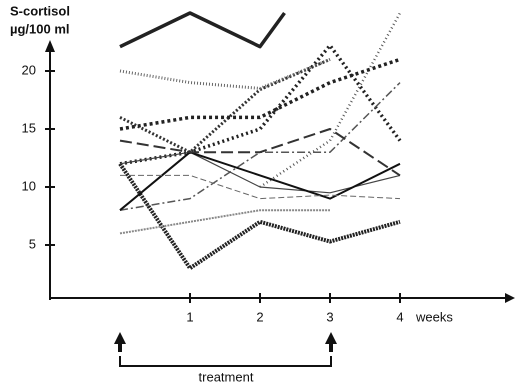 The image size is (523, 384). Describe the element at coordinates (29, 185) in the screenshot. I see `y-tick-label: 10` at that location.